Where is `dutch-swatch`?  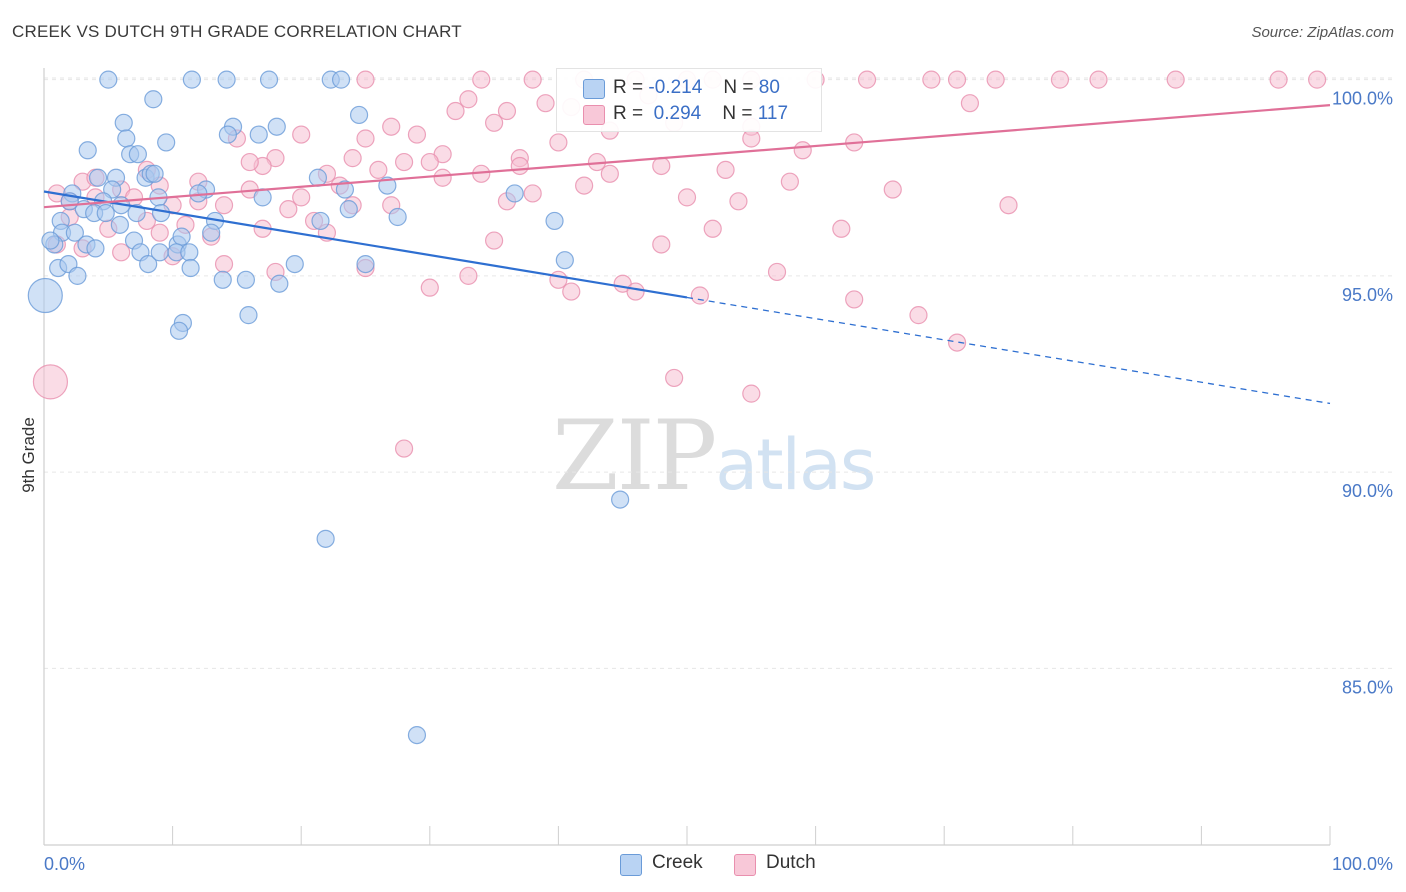
dutch-swatch is located at coordinates (594, 115).